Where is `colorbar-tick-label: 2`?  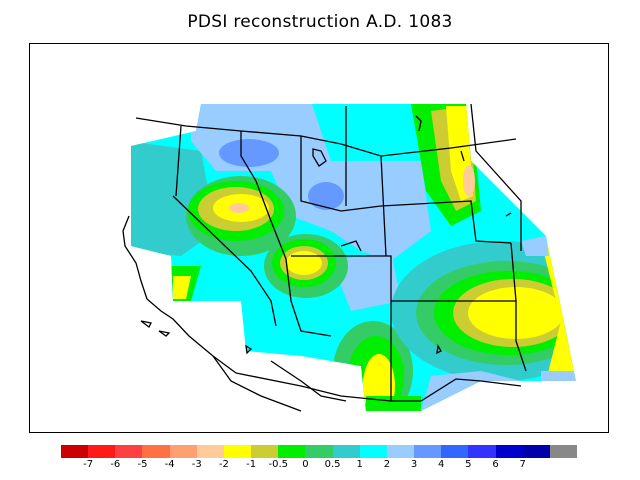
colorbar-tick-label: 2 is located at coordinates (387, 464).